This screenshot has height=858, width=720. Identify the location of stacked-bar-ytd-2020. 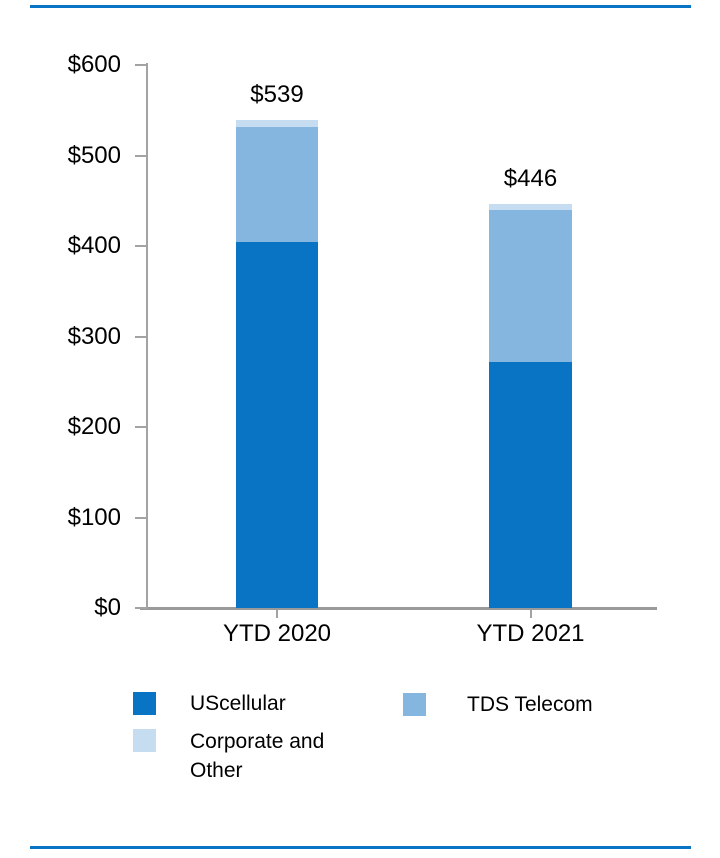
(277, 364).